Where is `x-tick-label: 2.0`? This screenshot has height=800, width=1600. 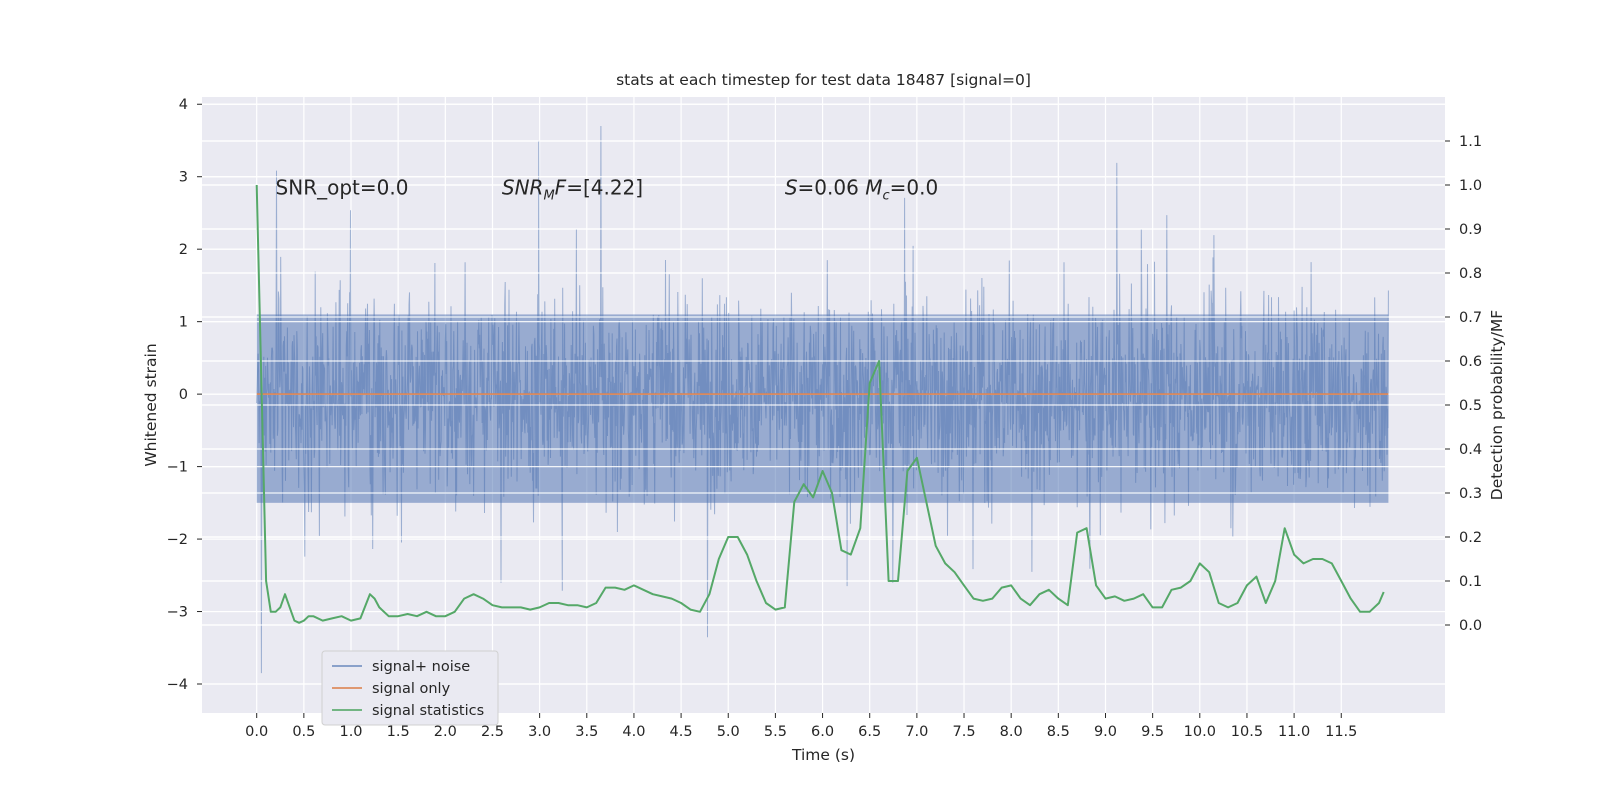
x-tick-label: 2.0 is located at coordinates (445, 732).